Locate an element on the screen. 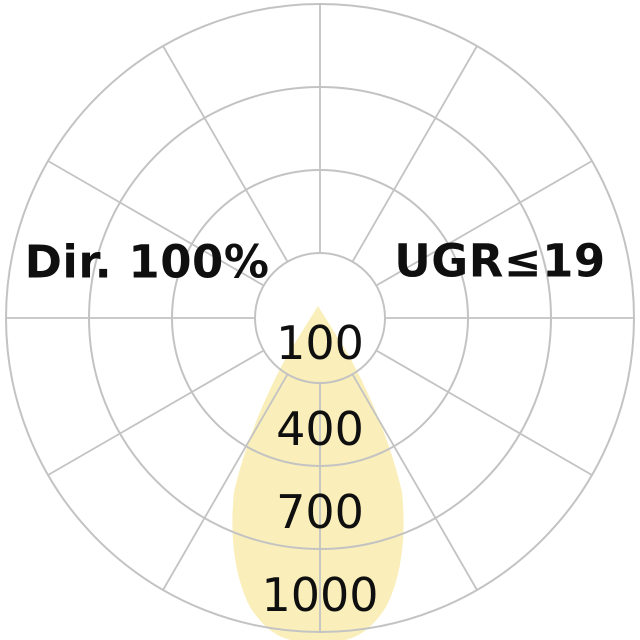  ugr-rating-label: UGR≤19 is located at coordinates (500, 261).